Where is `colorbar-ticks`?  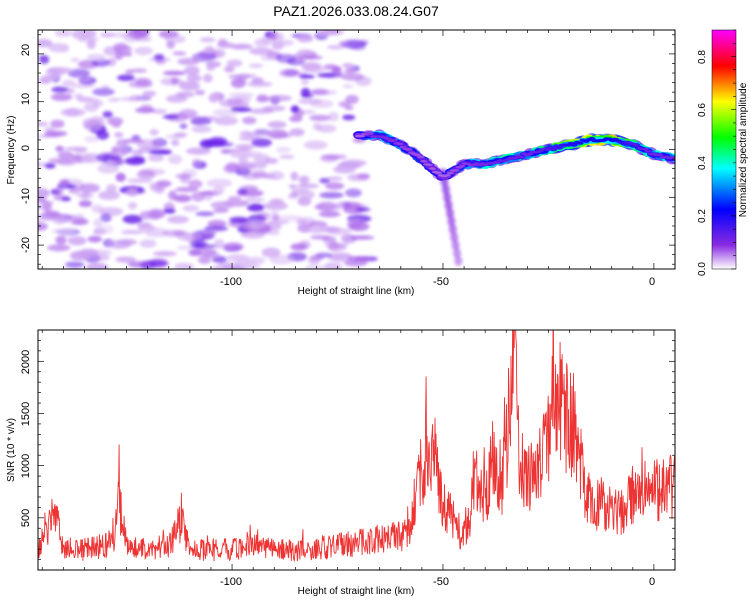 colorbar-ticks is located at coordinates (733, 149).